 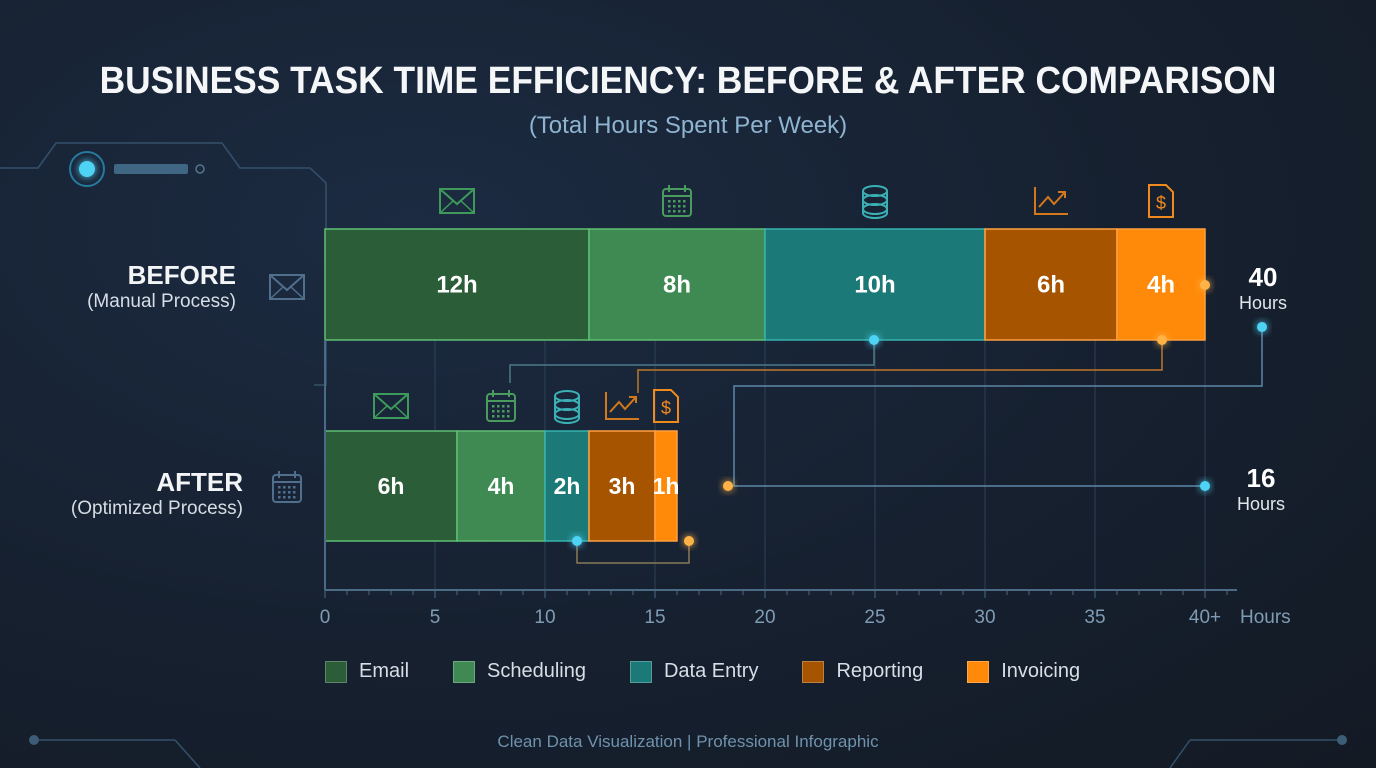 What do you see at coordinates (1205, 617) in the screenshot?
I see `x-tick-label: 40+` at bounding box center [1205, 617].